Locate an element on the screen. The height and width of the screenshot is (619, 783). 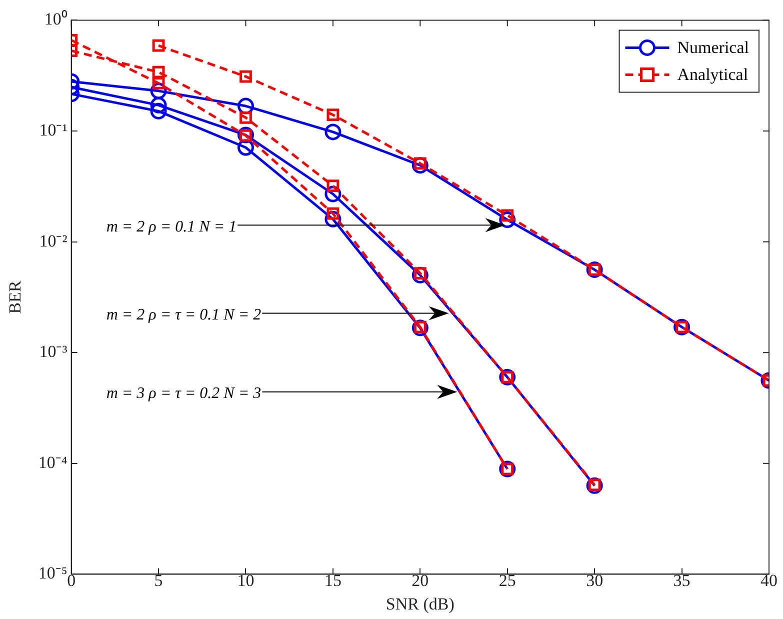
x-tick-label: 15 is located at coordinates (333, 580).